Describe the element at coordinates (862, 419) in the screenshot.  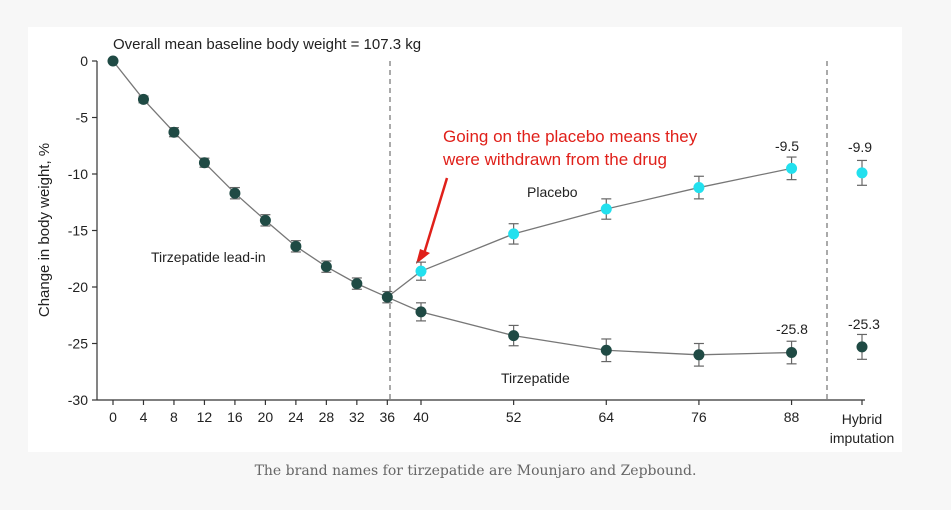
I see `hybrid-tick-label-line1: Hybrid` at that location.